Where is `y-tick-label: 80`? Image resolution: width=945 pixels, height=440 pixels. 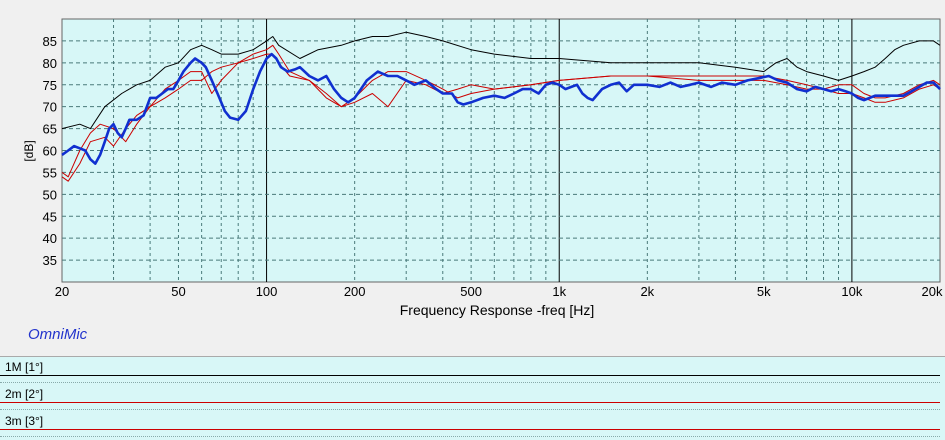
y-tick-label: 80 is located at coordinates (50, 63).